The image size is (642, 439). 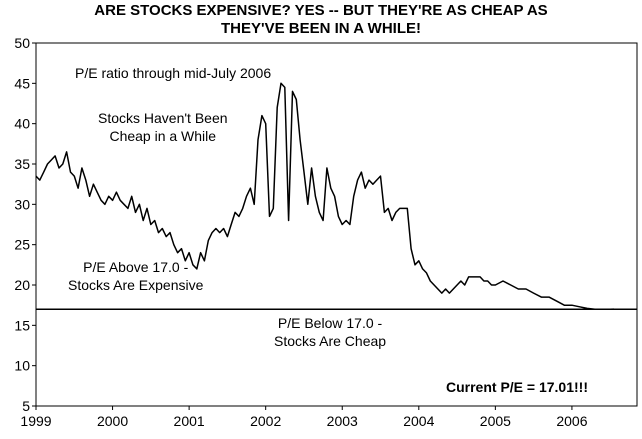 What do you see at coordinates (22, 43) in the screenshot?
I see `y-tick-label: 50` at bounding box center [22, 43].